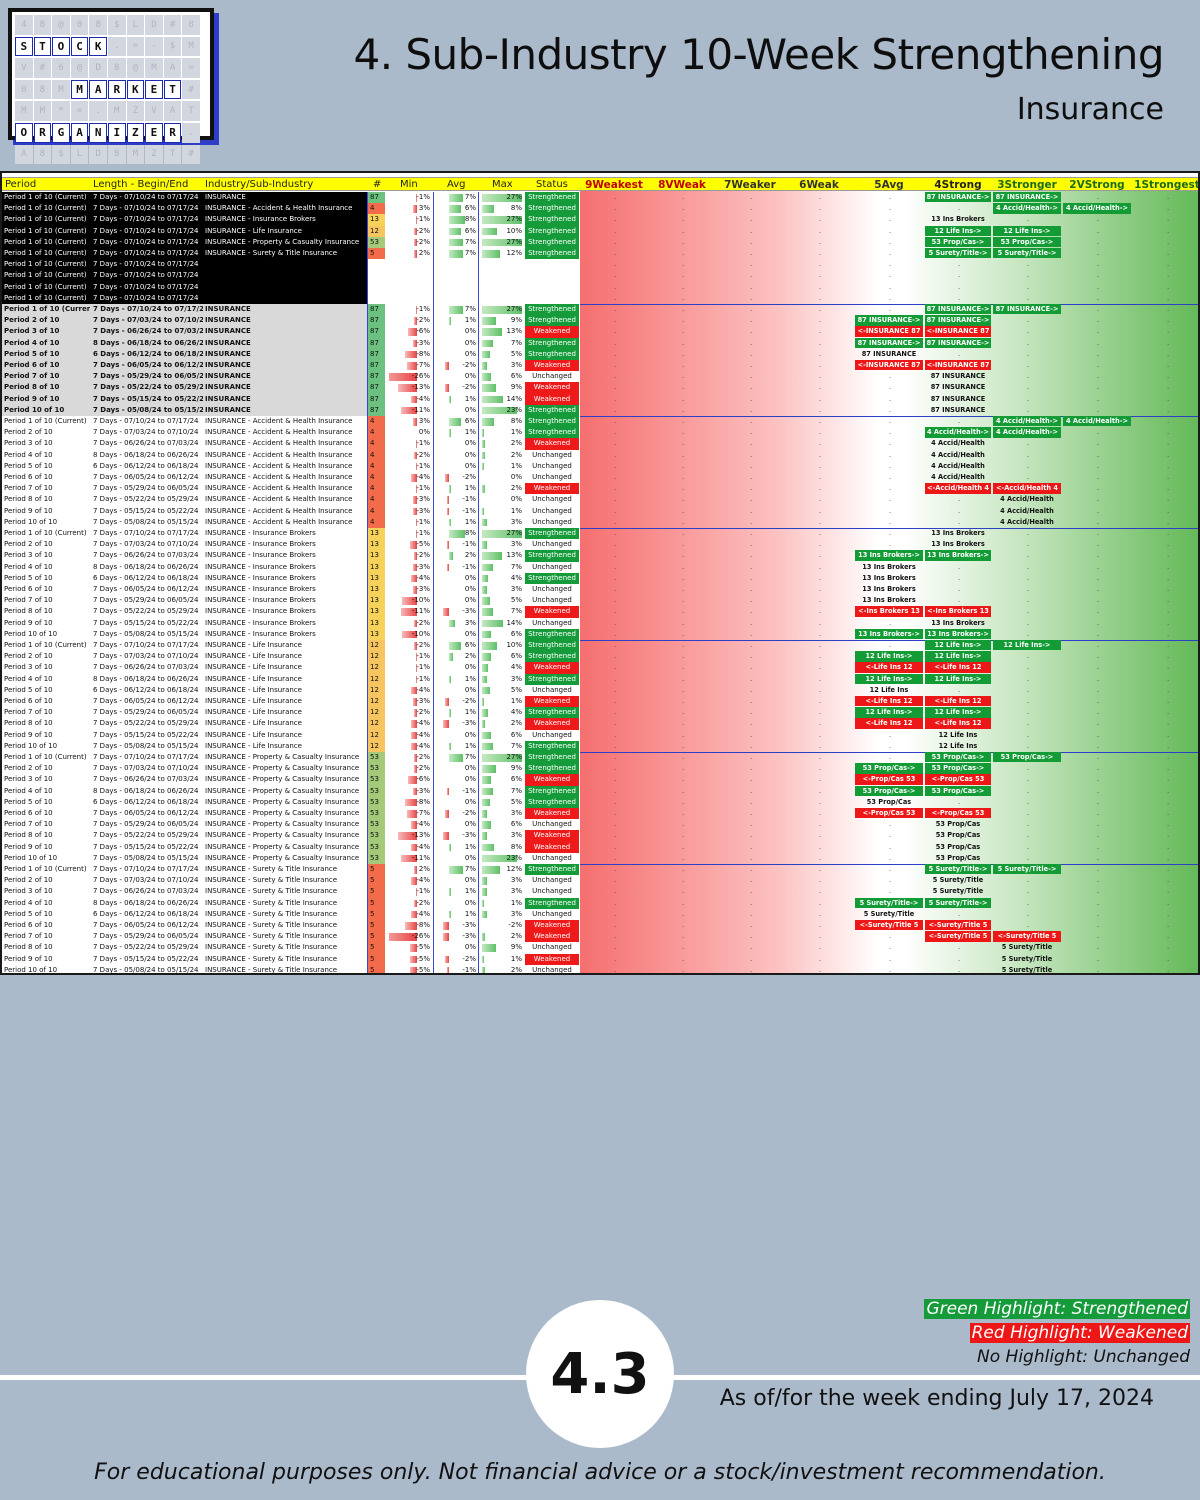 Image resolution: width=1200 pixels, height=1500 pixels. Describe the element at coordinates (146, 824) in the screenshot. I see `length-cell: 7 Days - 05/29/24 to 06/05/24` at that location.